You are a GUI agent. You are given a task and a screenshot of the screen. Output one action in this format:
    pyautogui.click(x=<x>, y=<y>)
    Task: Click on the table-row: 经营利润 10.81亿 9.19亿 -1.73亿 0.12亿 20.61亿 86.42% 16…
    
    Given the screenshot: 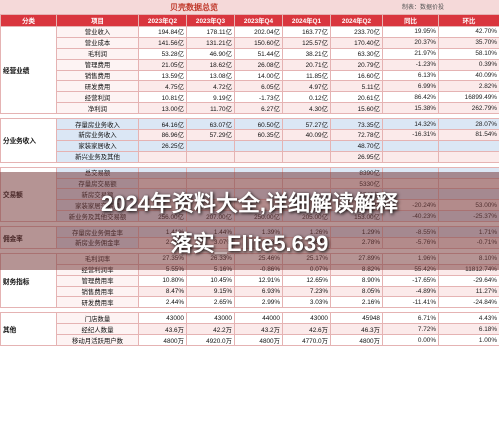 What is the action you would take?
    pyautogui.click(x=250, y=97)
    